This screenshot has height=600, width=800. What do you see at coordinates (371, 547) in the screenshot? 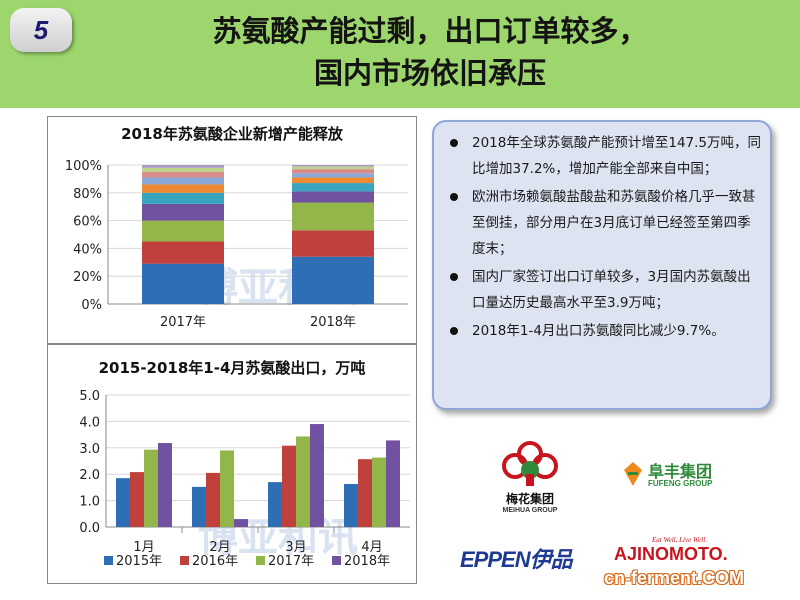
I see `x-tick-label: 4月` at bounding box center [371, 547].